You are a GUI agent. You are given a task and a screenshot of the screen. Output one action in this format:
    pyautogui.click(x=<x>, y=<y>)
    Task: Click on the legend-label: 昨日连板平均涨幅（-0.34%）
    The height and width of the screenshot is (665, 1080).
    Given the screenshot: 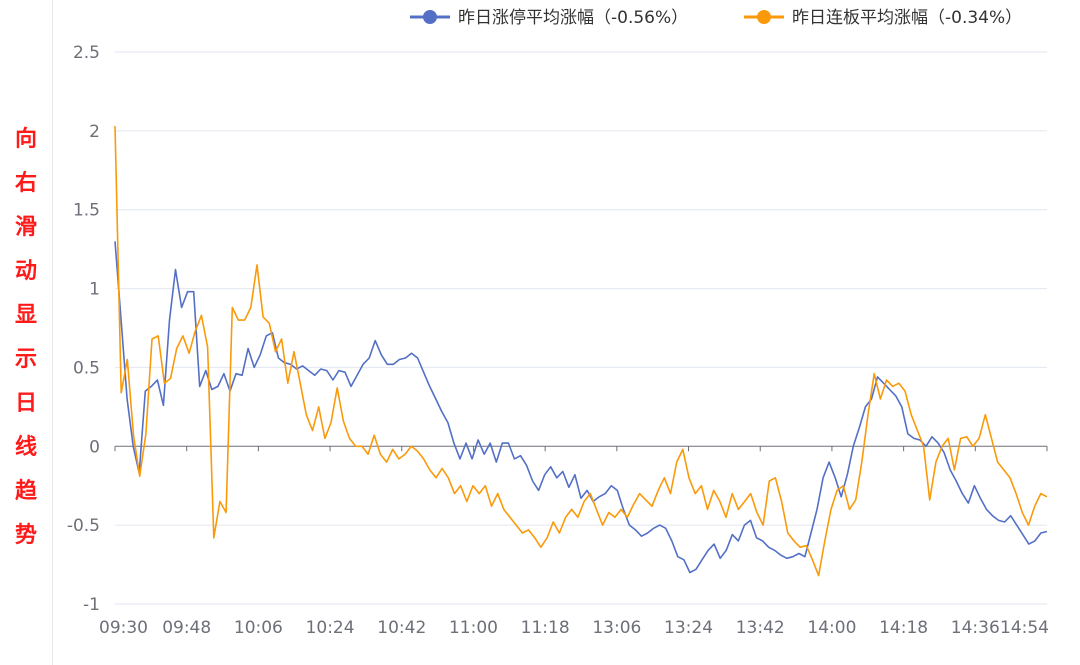 What is the action you would take?
    pyautogui.click(x=907, y=18)
    